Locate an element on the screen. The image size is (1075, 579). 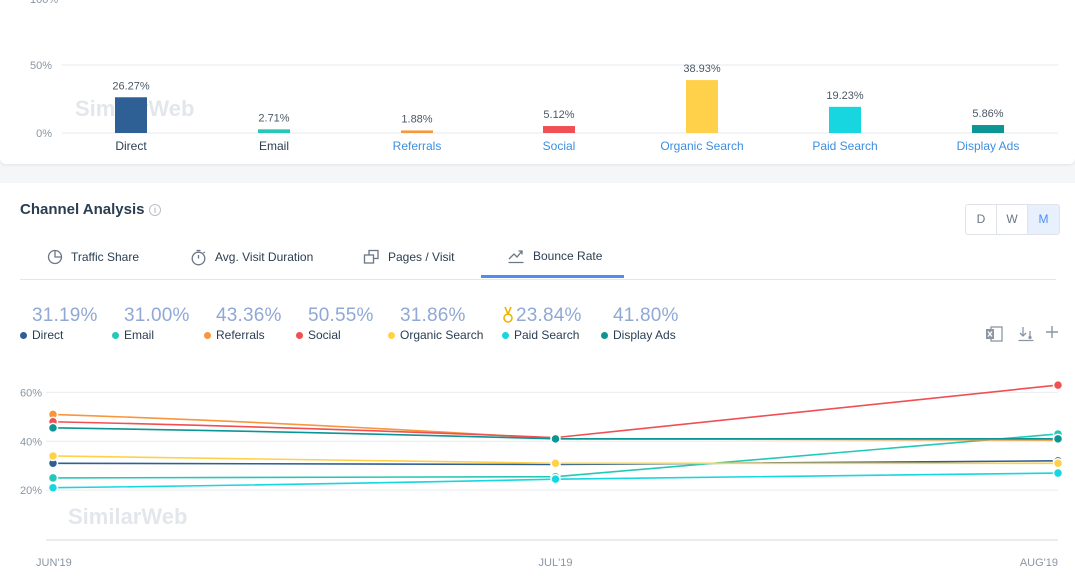
category-label: Display Ads is located at coordinates (988, 146).